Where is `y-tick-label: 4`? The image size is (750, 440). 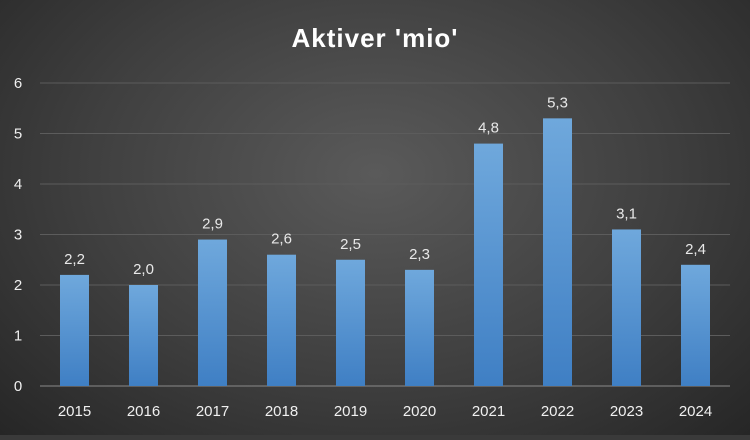 y-tick-label: 4 is located at coordinates (18, 184).